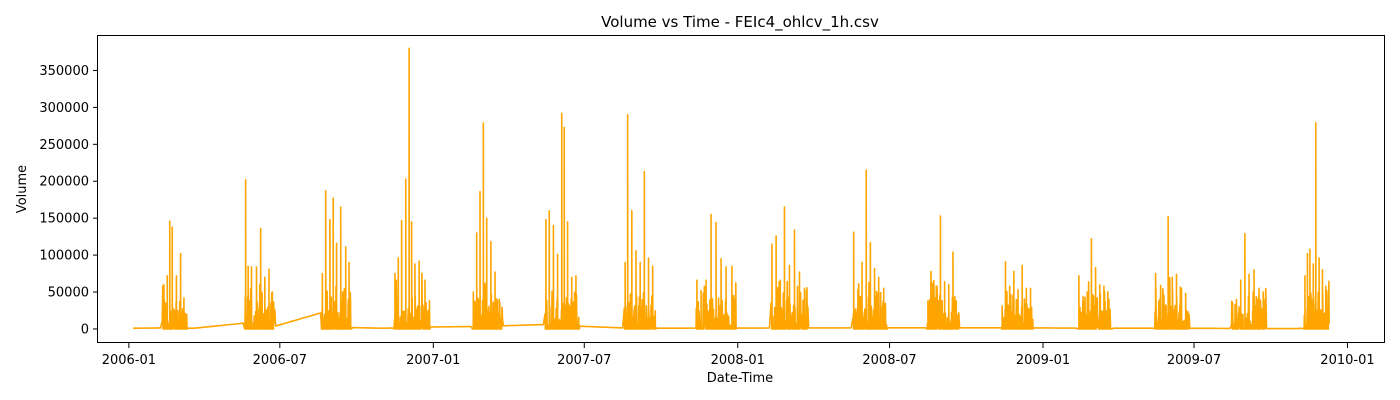  I want to click on chart-title: Volume vs Time - FEIc4_ohlcv_1h.csv, so click(740, 22).